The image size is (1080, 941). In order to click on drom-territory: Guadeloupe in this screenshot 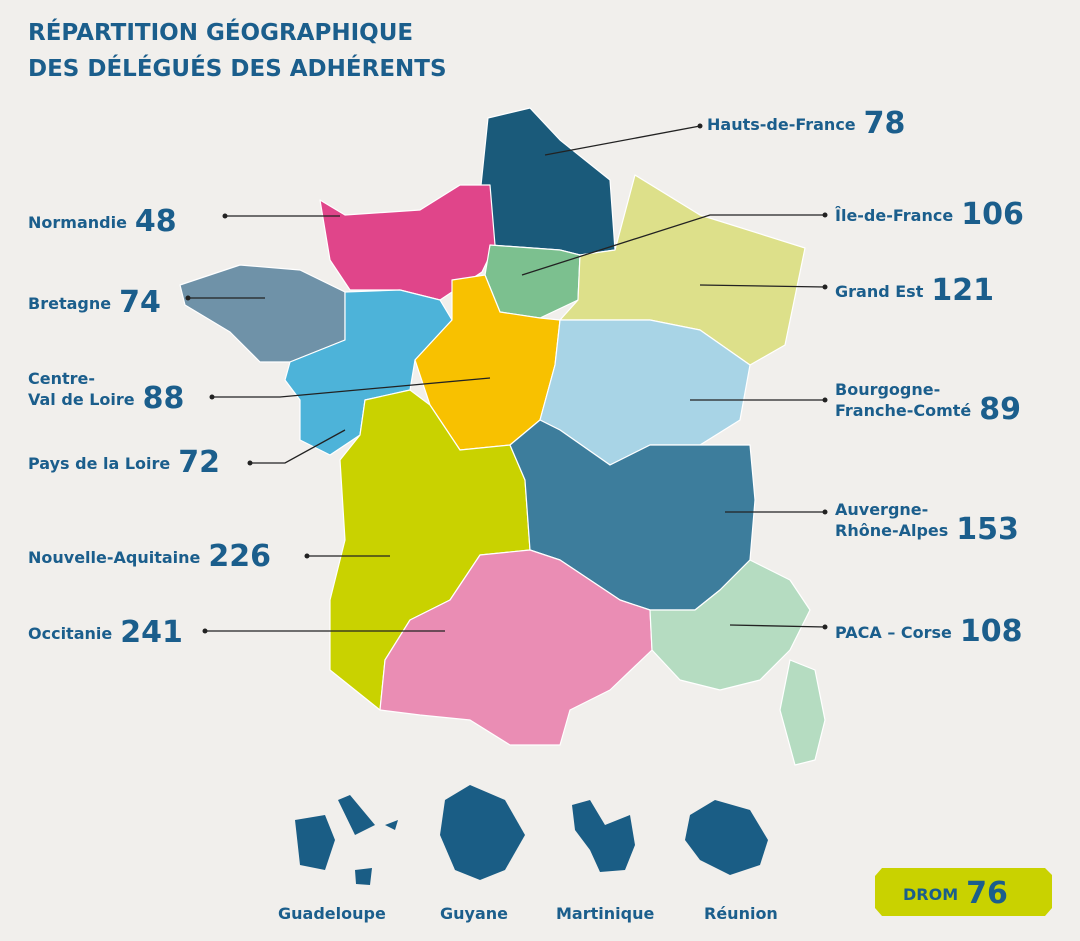, I will do `click(332, 913)`.